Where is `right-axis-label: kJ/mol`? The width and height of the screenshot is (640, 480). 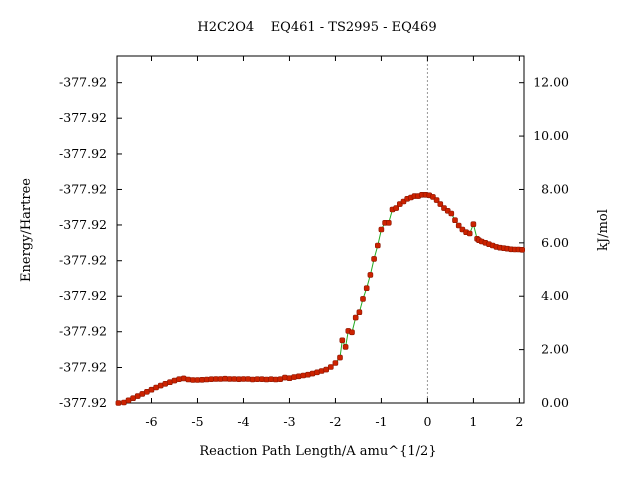
right-axis-label: kJ/mol is located at coordinates (603, 230).